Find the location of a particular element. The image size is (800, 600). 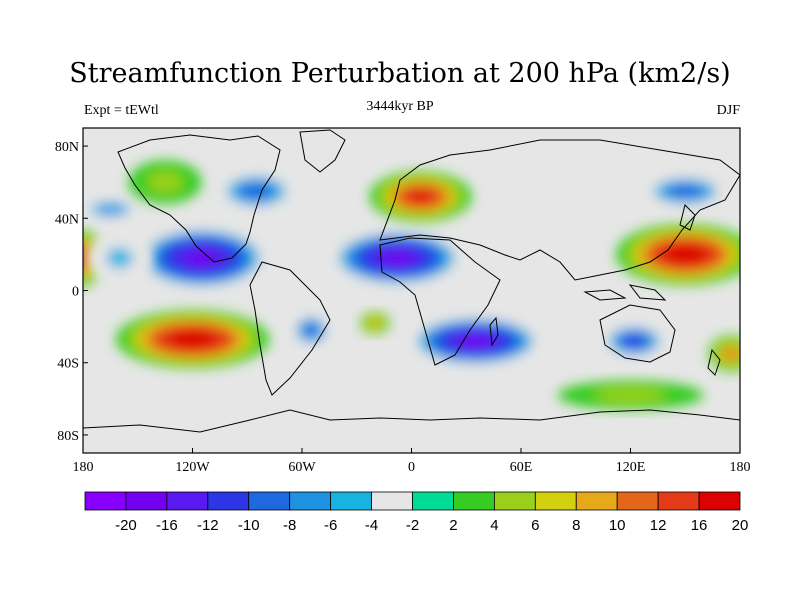

coastline-south-america is located at coordinates (290, 328).